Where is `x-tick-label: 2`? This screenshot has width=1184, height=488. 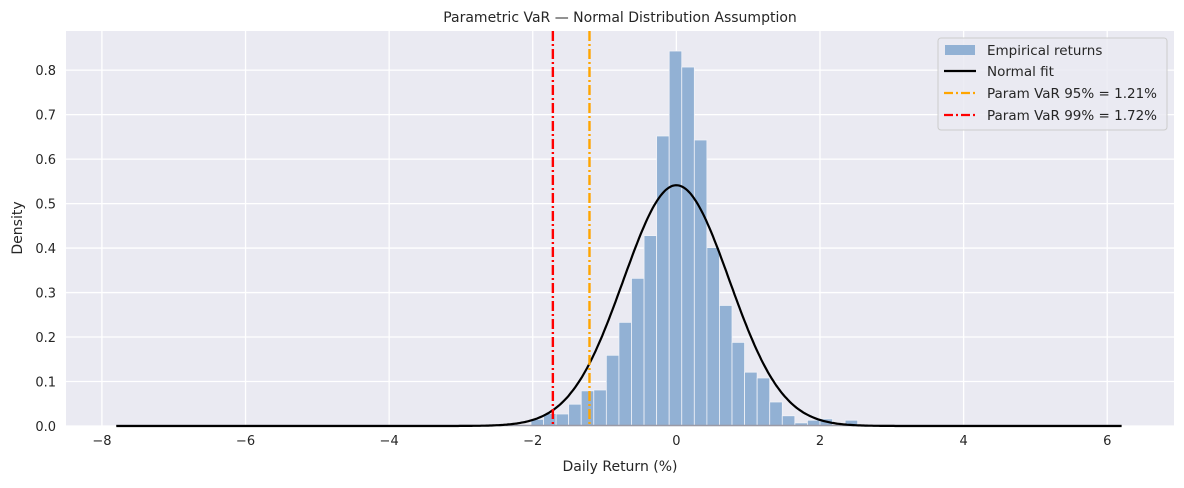
x-tick-label: 2 is located at coordinates (820, 441).